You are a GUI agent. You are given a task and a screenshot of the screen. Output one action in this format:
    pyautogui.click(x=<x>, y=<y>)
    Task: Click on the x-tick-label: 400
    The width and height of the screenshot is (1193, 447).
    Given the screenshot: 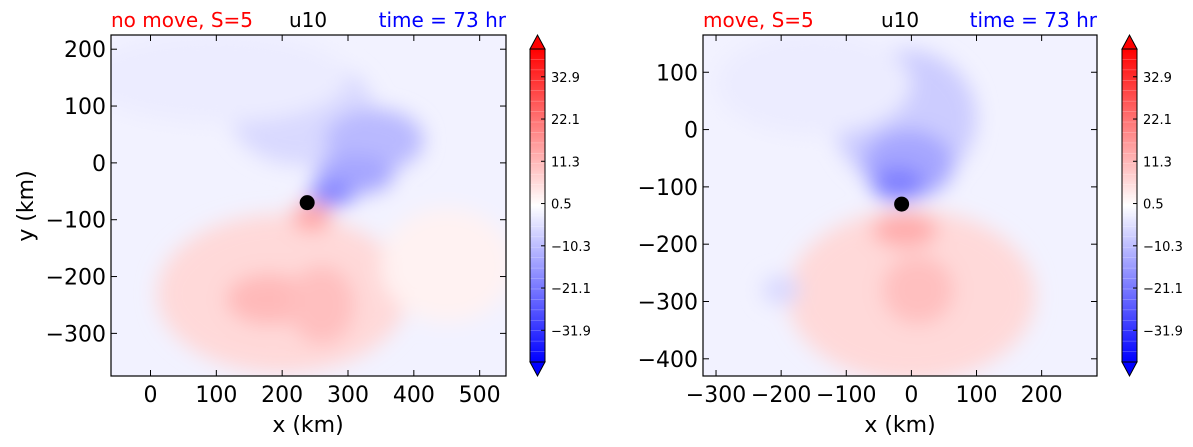 What is the action you would take?
    pyautogui.click(x=414, y=395)
    